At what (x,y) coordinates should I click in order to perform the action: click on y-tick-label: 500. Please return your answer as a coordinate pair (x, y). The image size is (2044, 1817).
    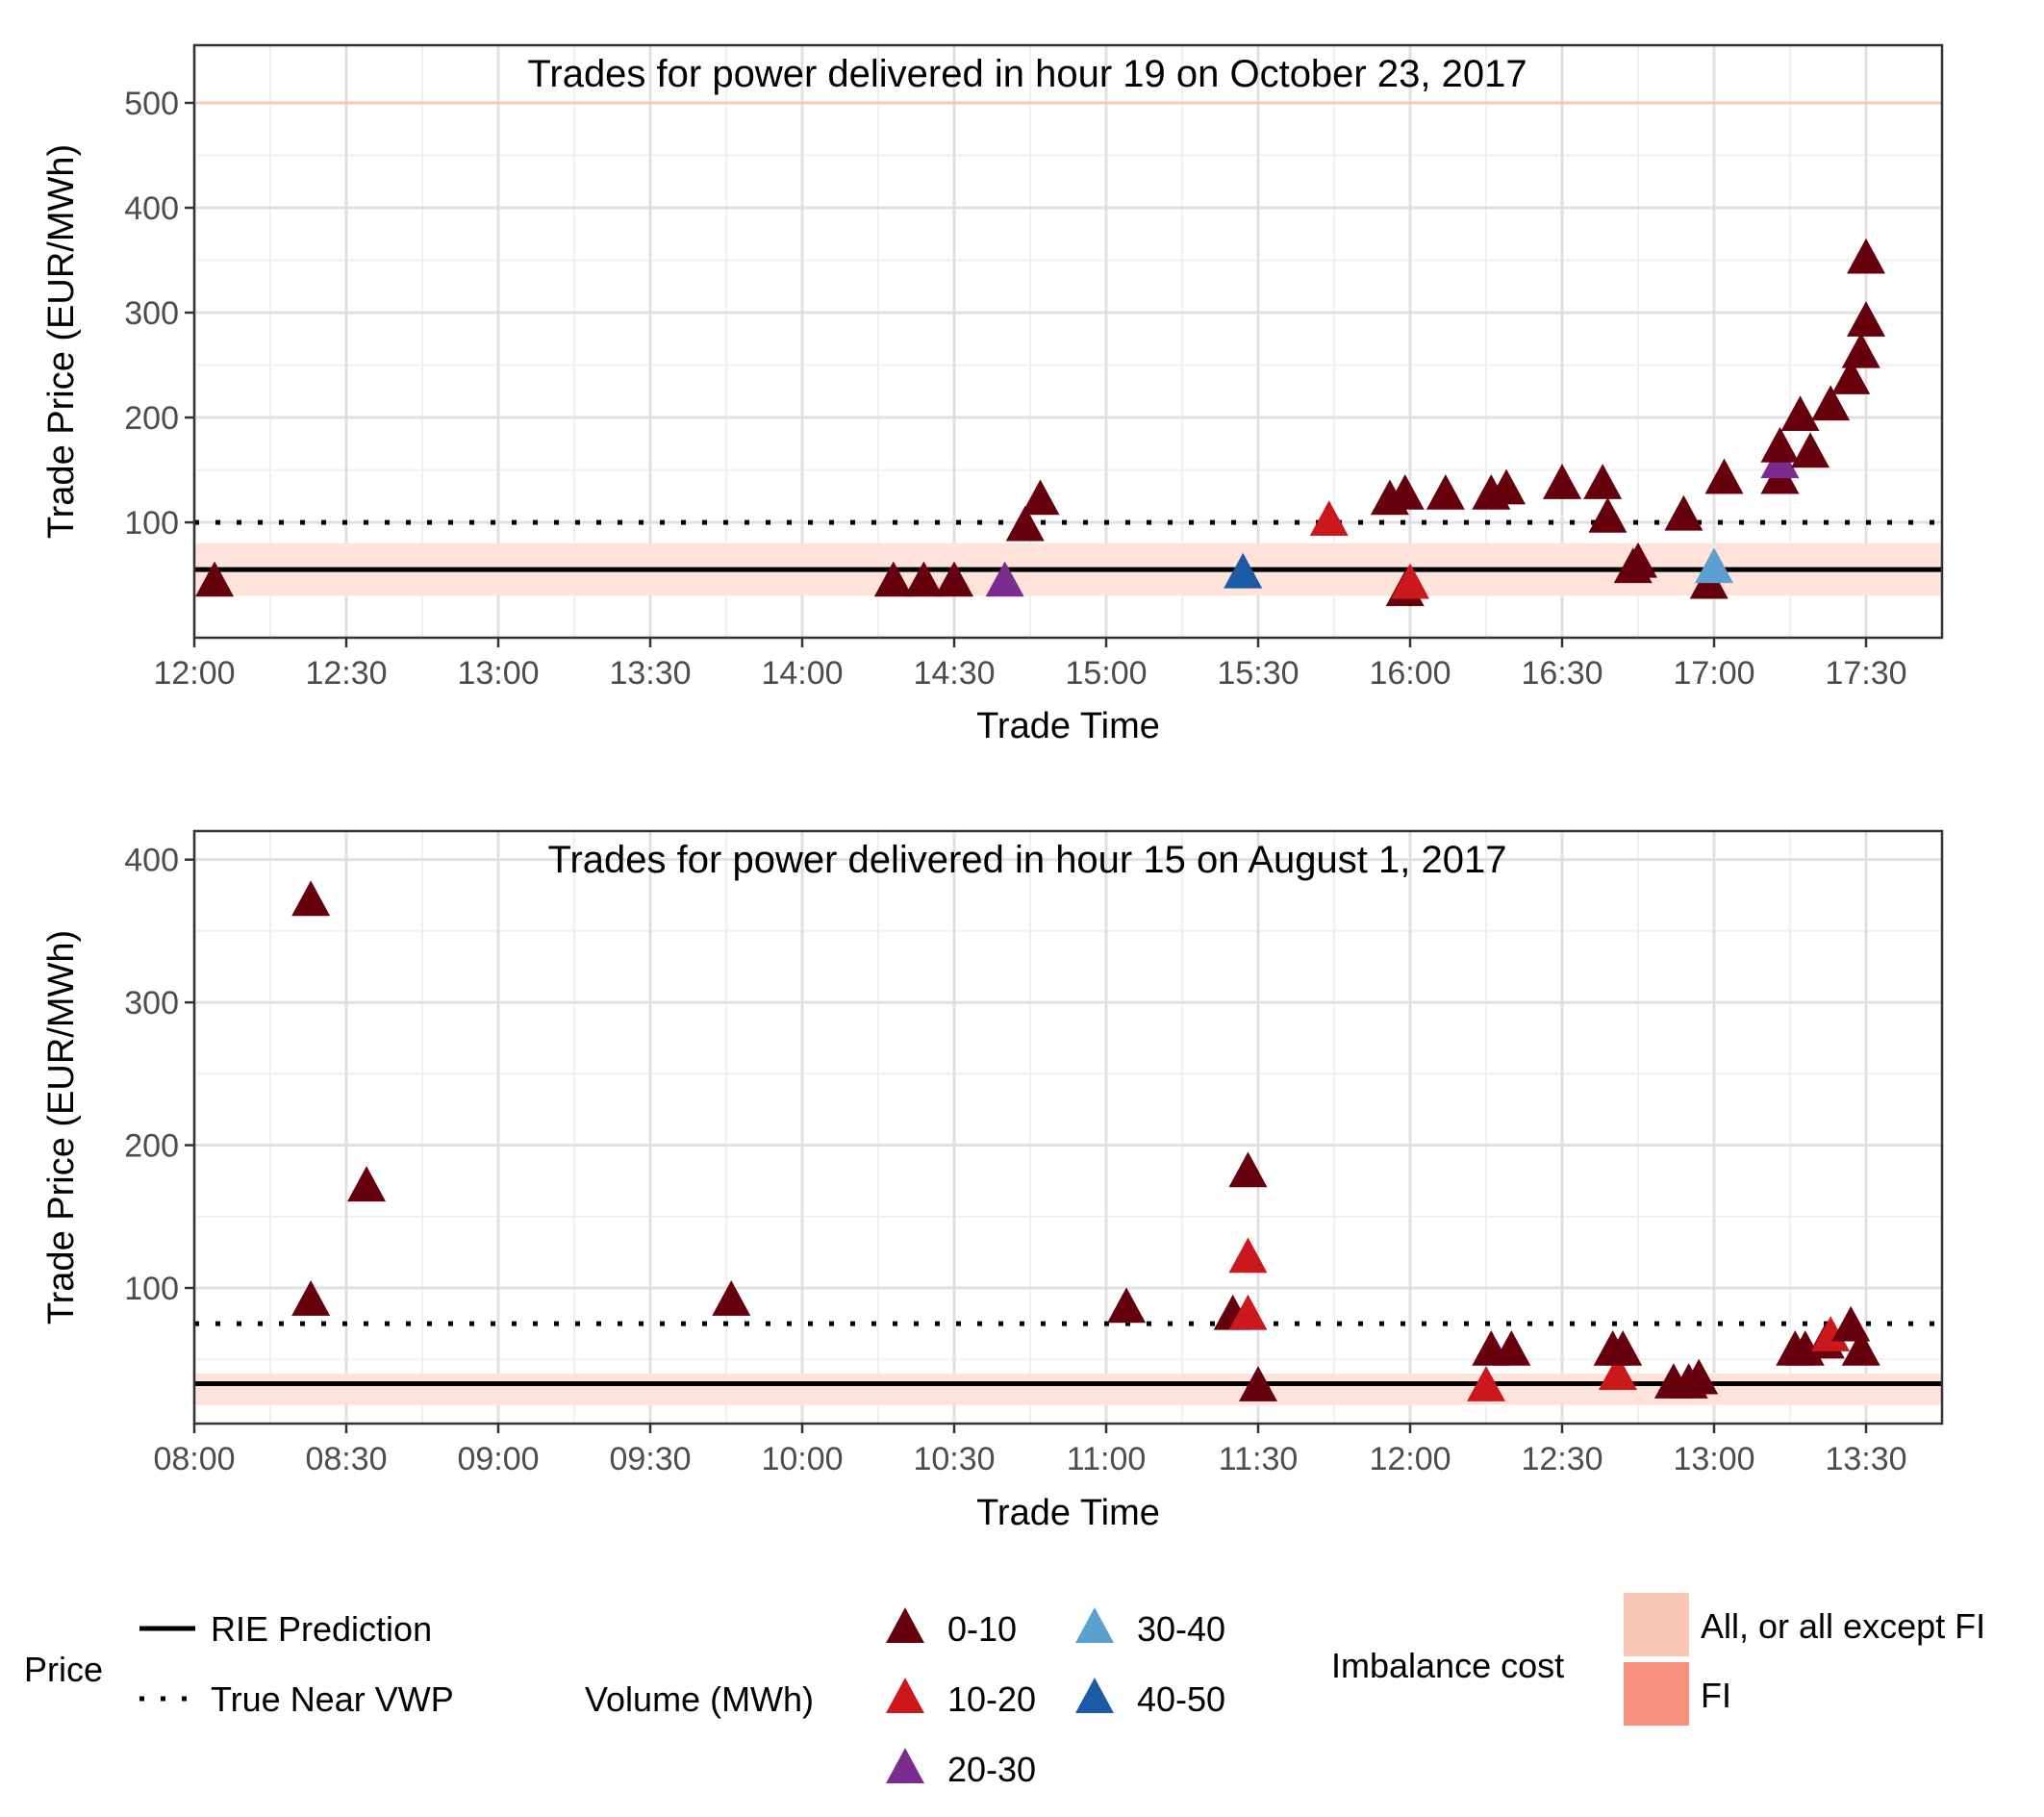
    Looking at the image, I should click on (151, 104).